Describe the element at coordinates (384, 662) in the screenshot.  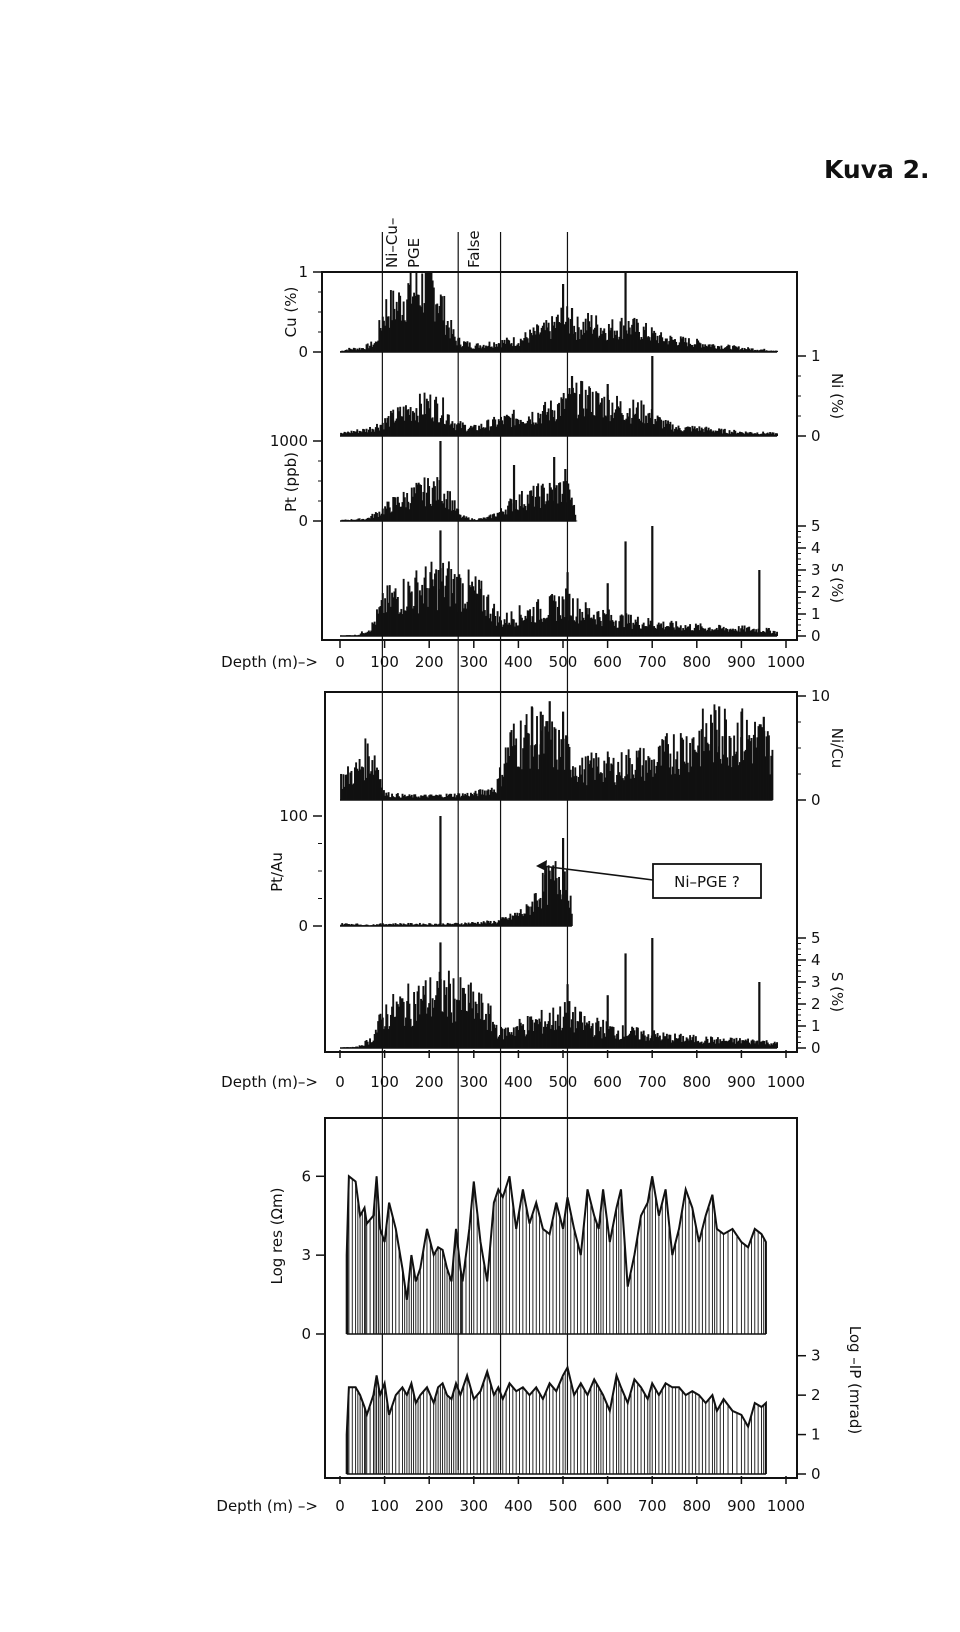
I see `x-tick-label: 100` at that location.